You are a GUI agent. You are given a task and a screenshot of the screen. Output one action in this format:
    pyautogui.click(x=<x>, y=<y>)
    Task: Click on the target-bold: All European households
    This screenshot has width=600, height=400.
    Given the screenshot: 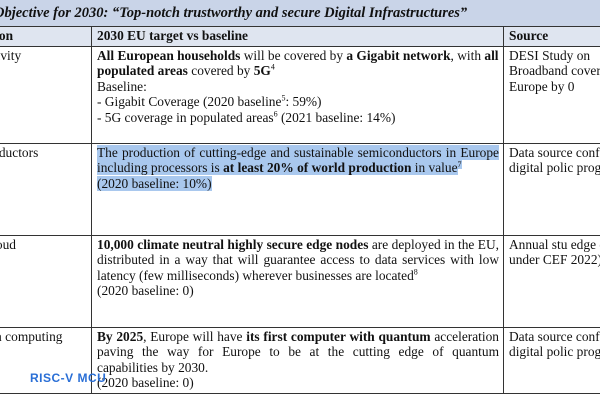 What is the action you would take?
    pyautogui.click(x=169, y=55)
    